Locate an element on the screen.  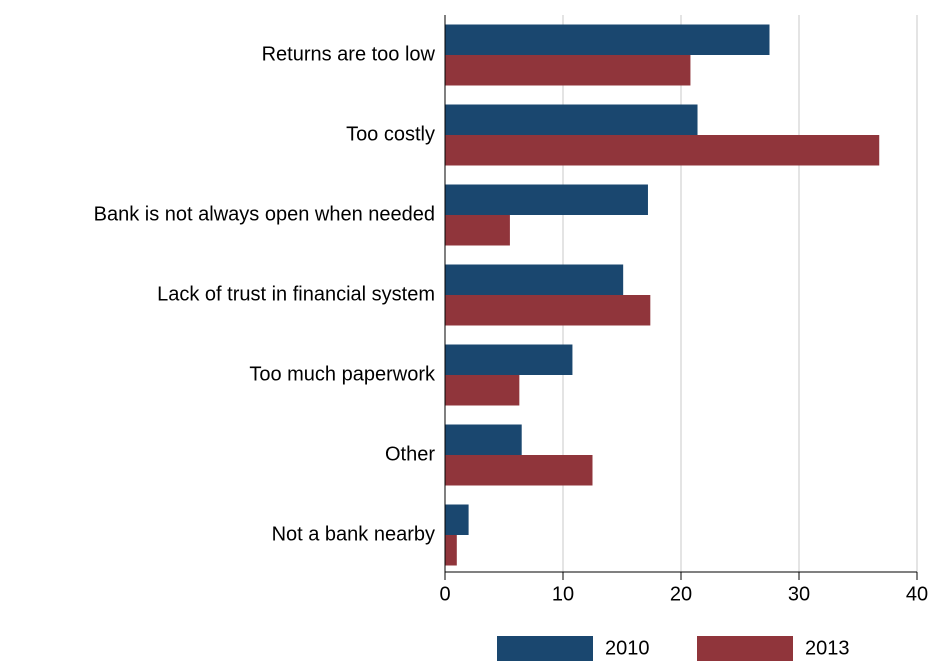
y-tick-label: Other is located at coordinates (410, 454).